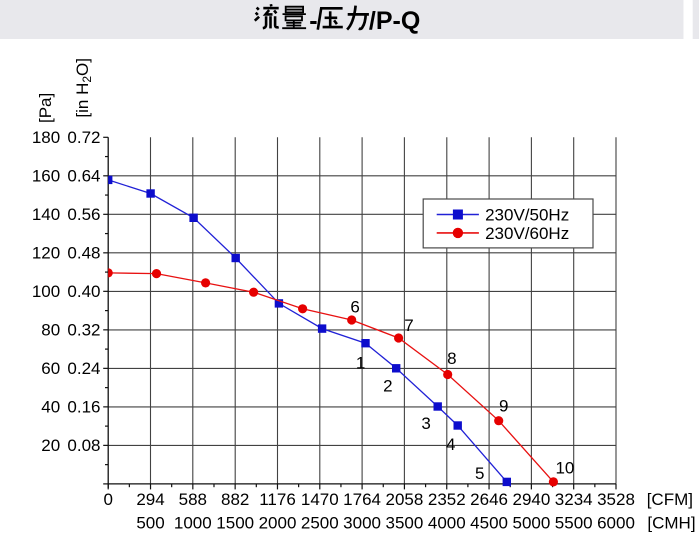 Image resolution: width=699 pixels, height=538 pixels. What do you see at coordinates (235, 523) in the screenshot?
I see `svg-text: 1500` at bounding box center [235, 523].